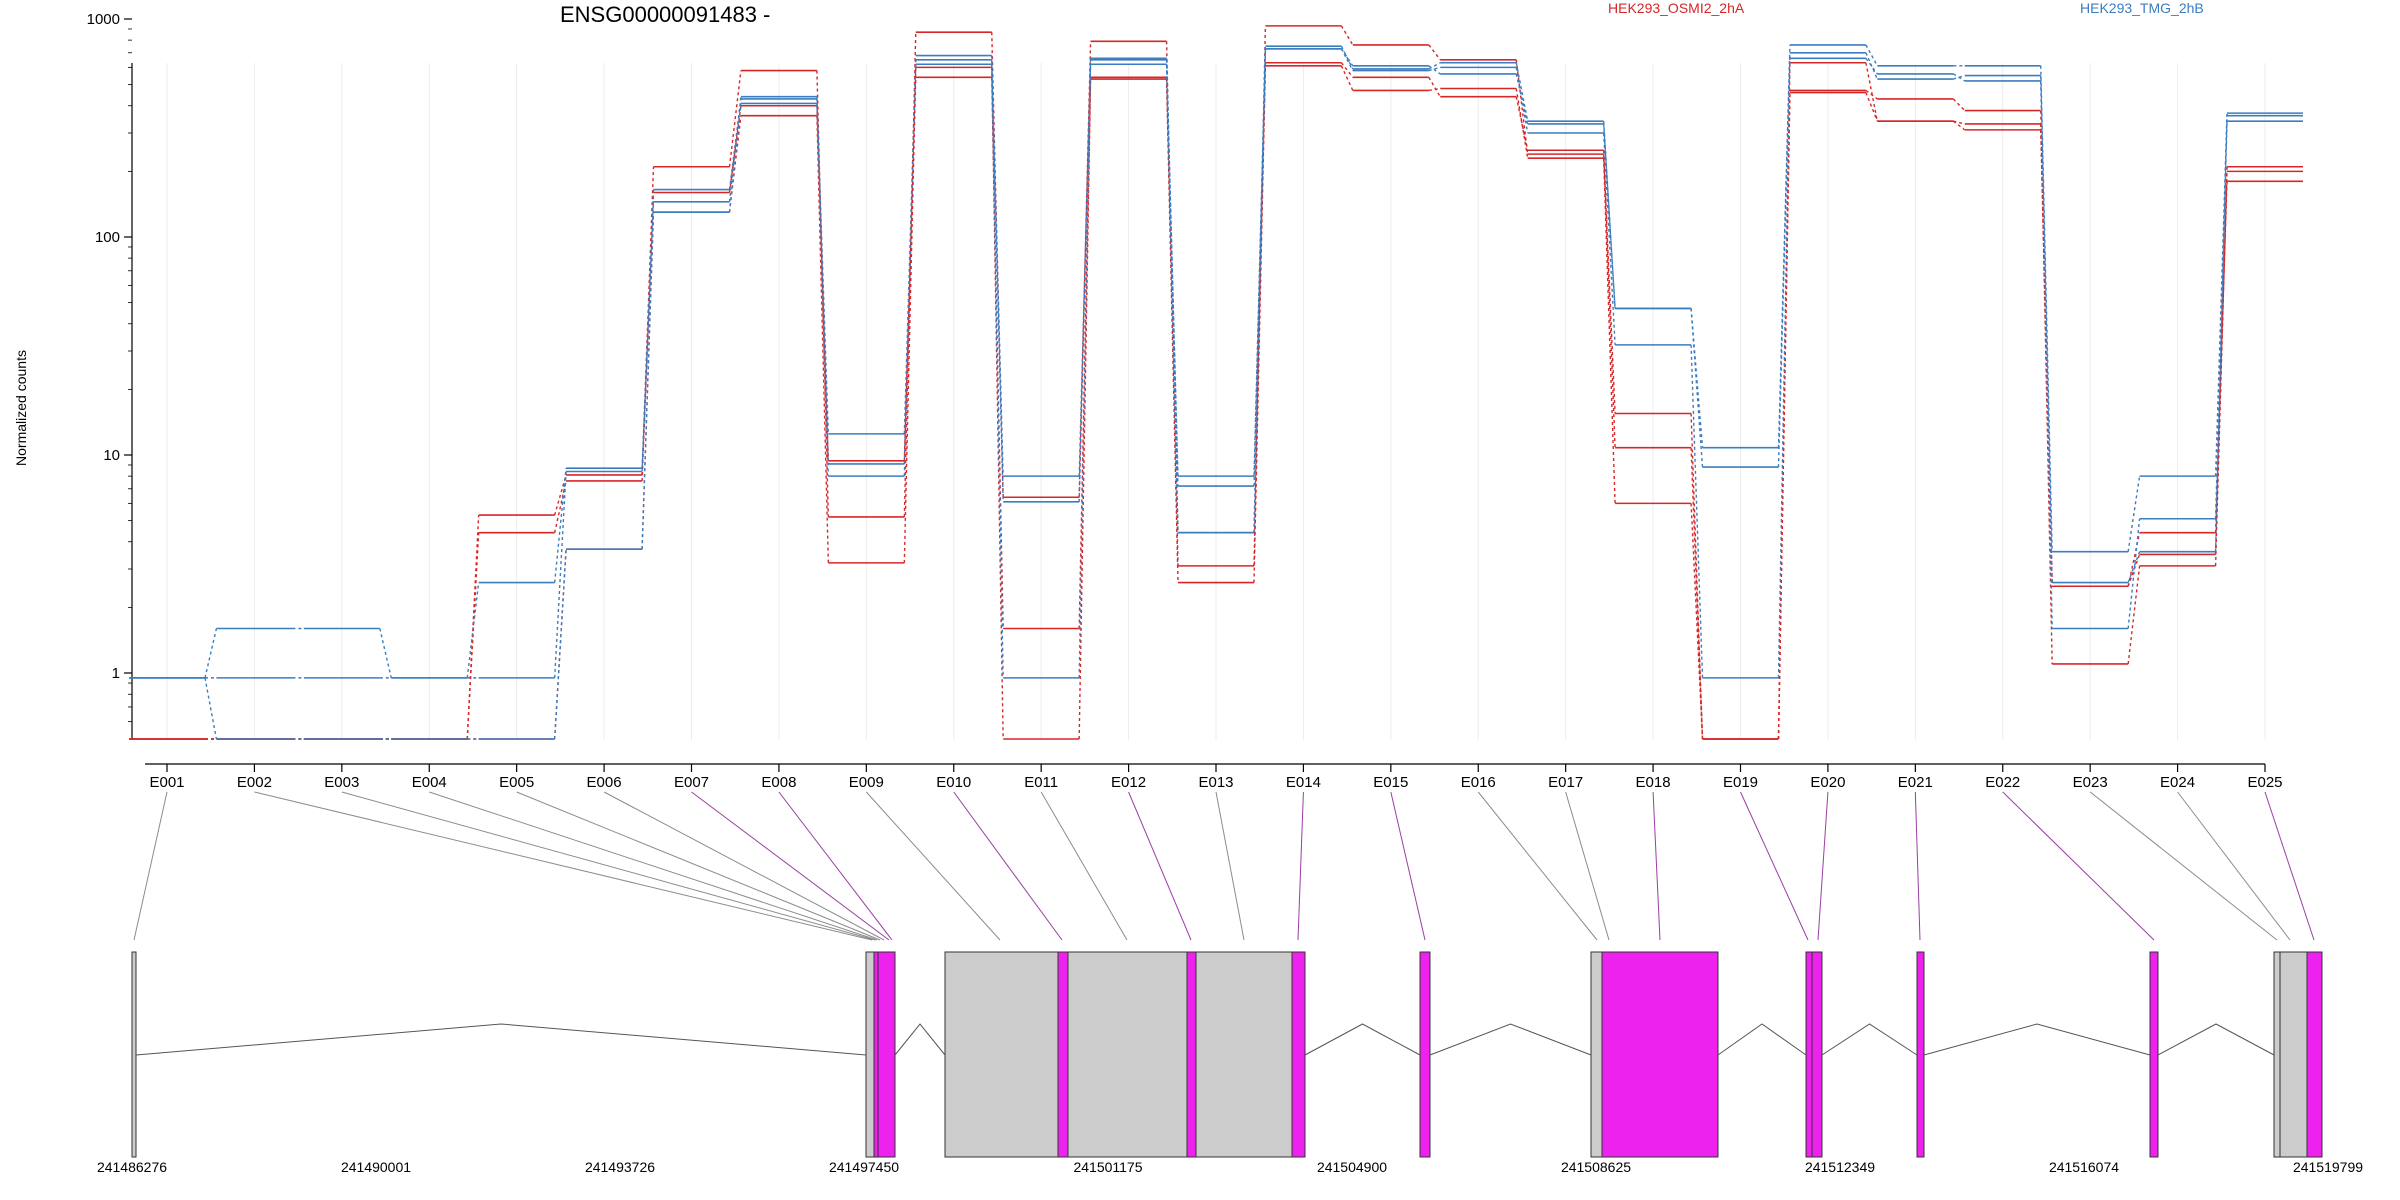 This screenshot has height=1200, width=2400. Describe the element at coordinates (864, 1167) in the screenshot. I see `coordinate-label: 241497450` at that location.